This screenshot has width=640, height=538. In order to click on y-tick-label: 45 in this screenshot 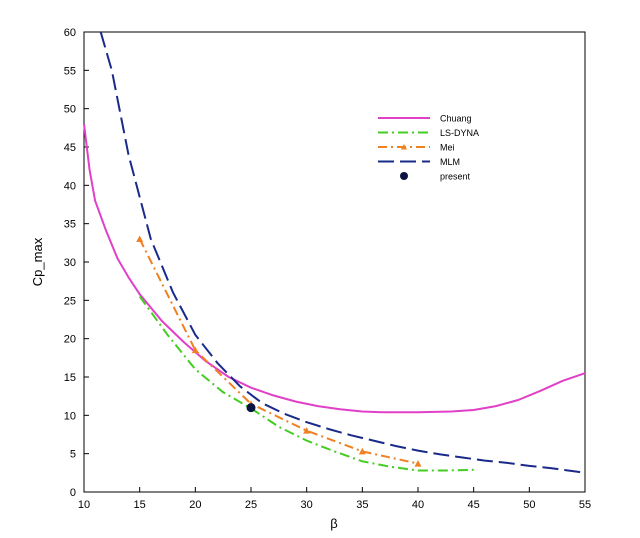, I will do `click(70, 148)`.